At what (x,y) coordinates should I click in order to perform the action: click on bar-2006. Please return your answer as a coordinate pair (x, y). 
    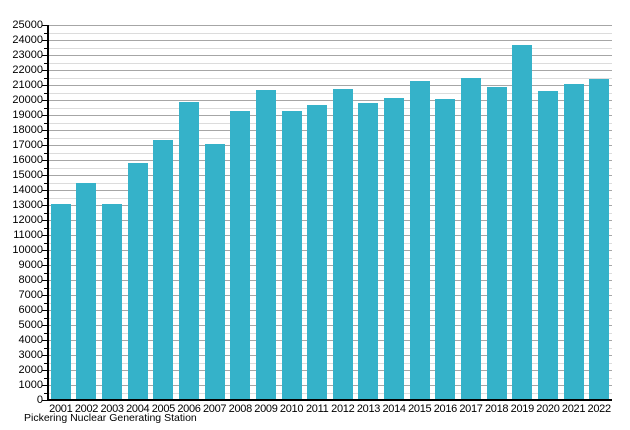
    Looking at the image, I should click on (189, 250).